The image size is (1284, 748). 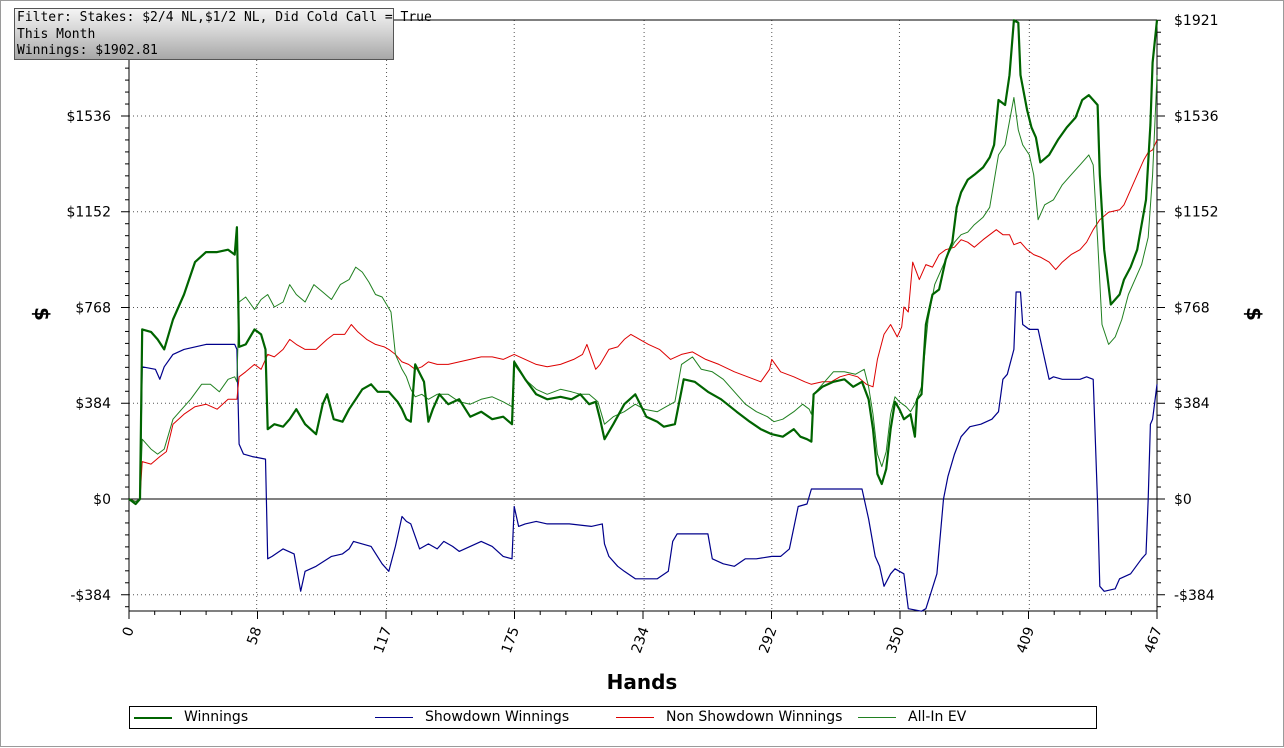 What do you see at coordinates (153, 718) in the screenshot?
I see `legend-swatch-winnings` at bounding box center [153, 718].